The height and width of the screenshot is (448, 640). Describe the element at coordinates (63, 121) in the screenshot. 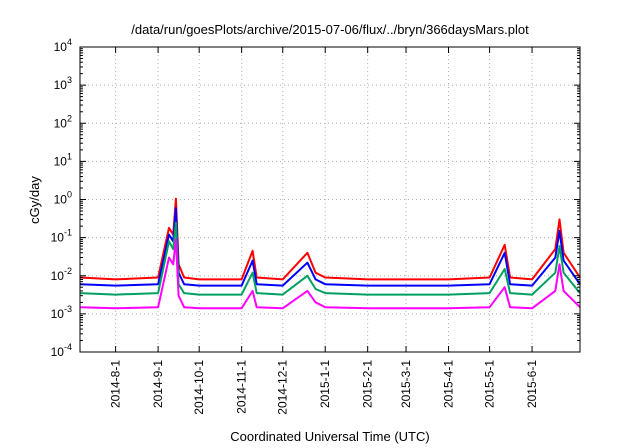

I see `y-tick-label: 10²` at that location.